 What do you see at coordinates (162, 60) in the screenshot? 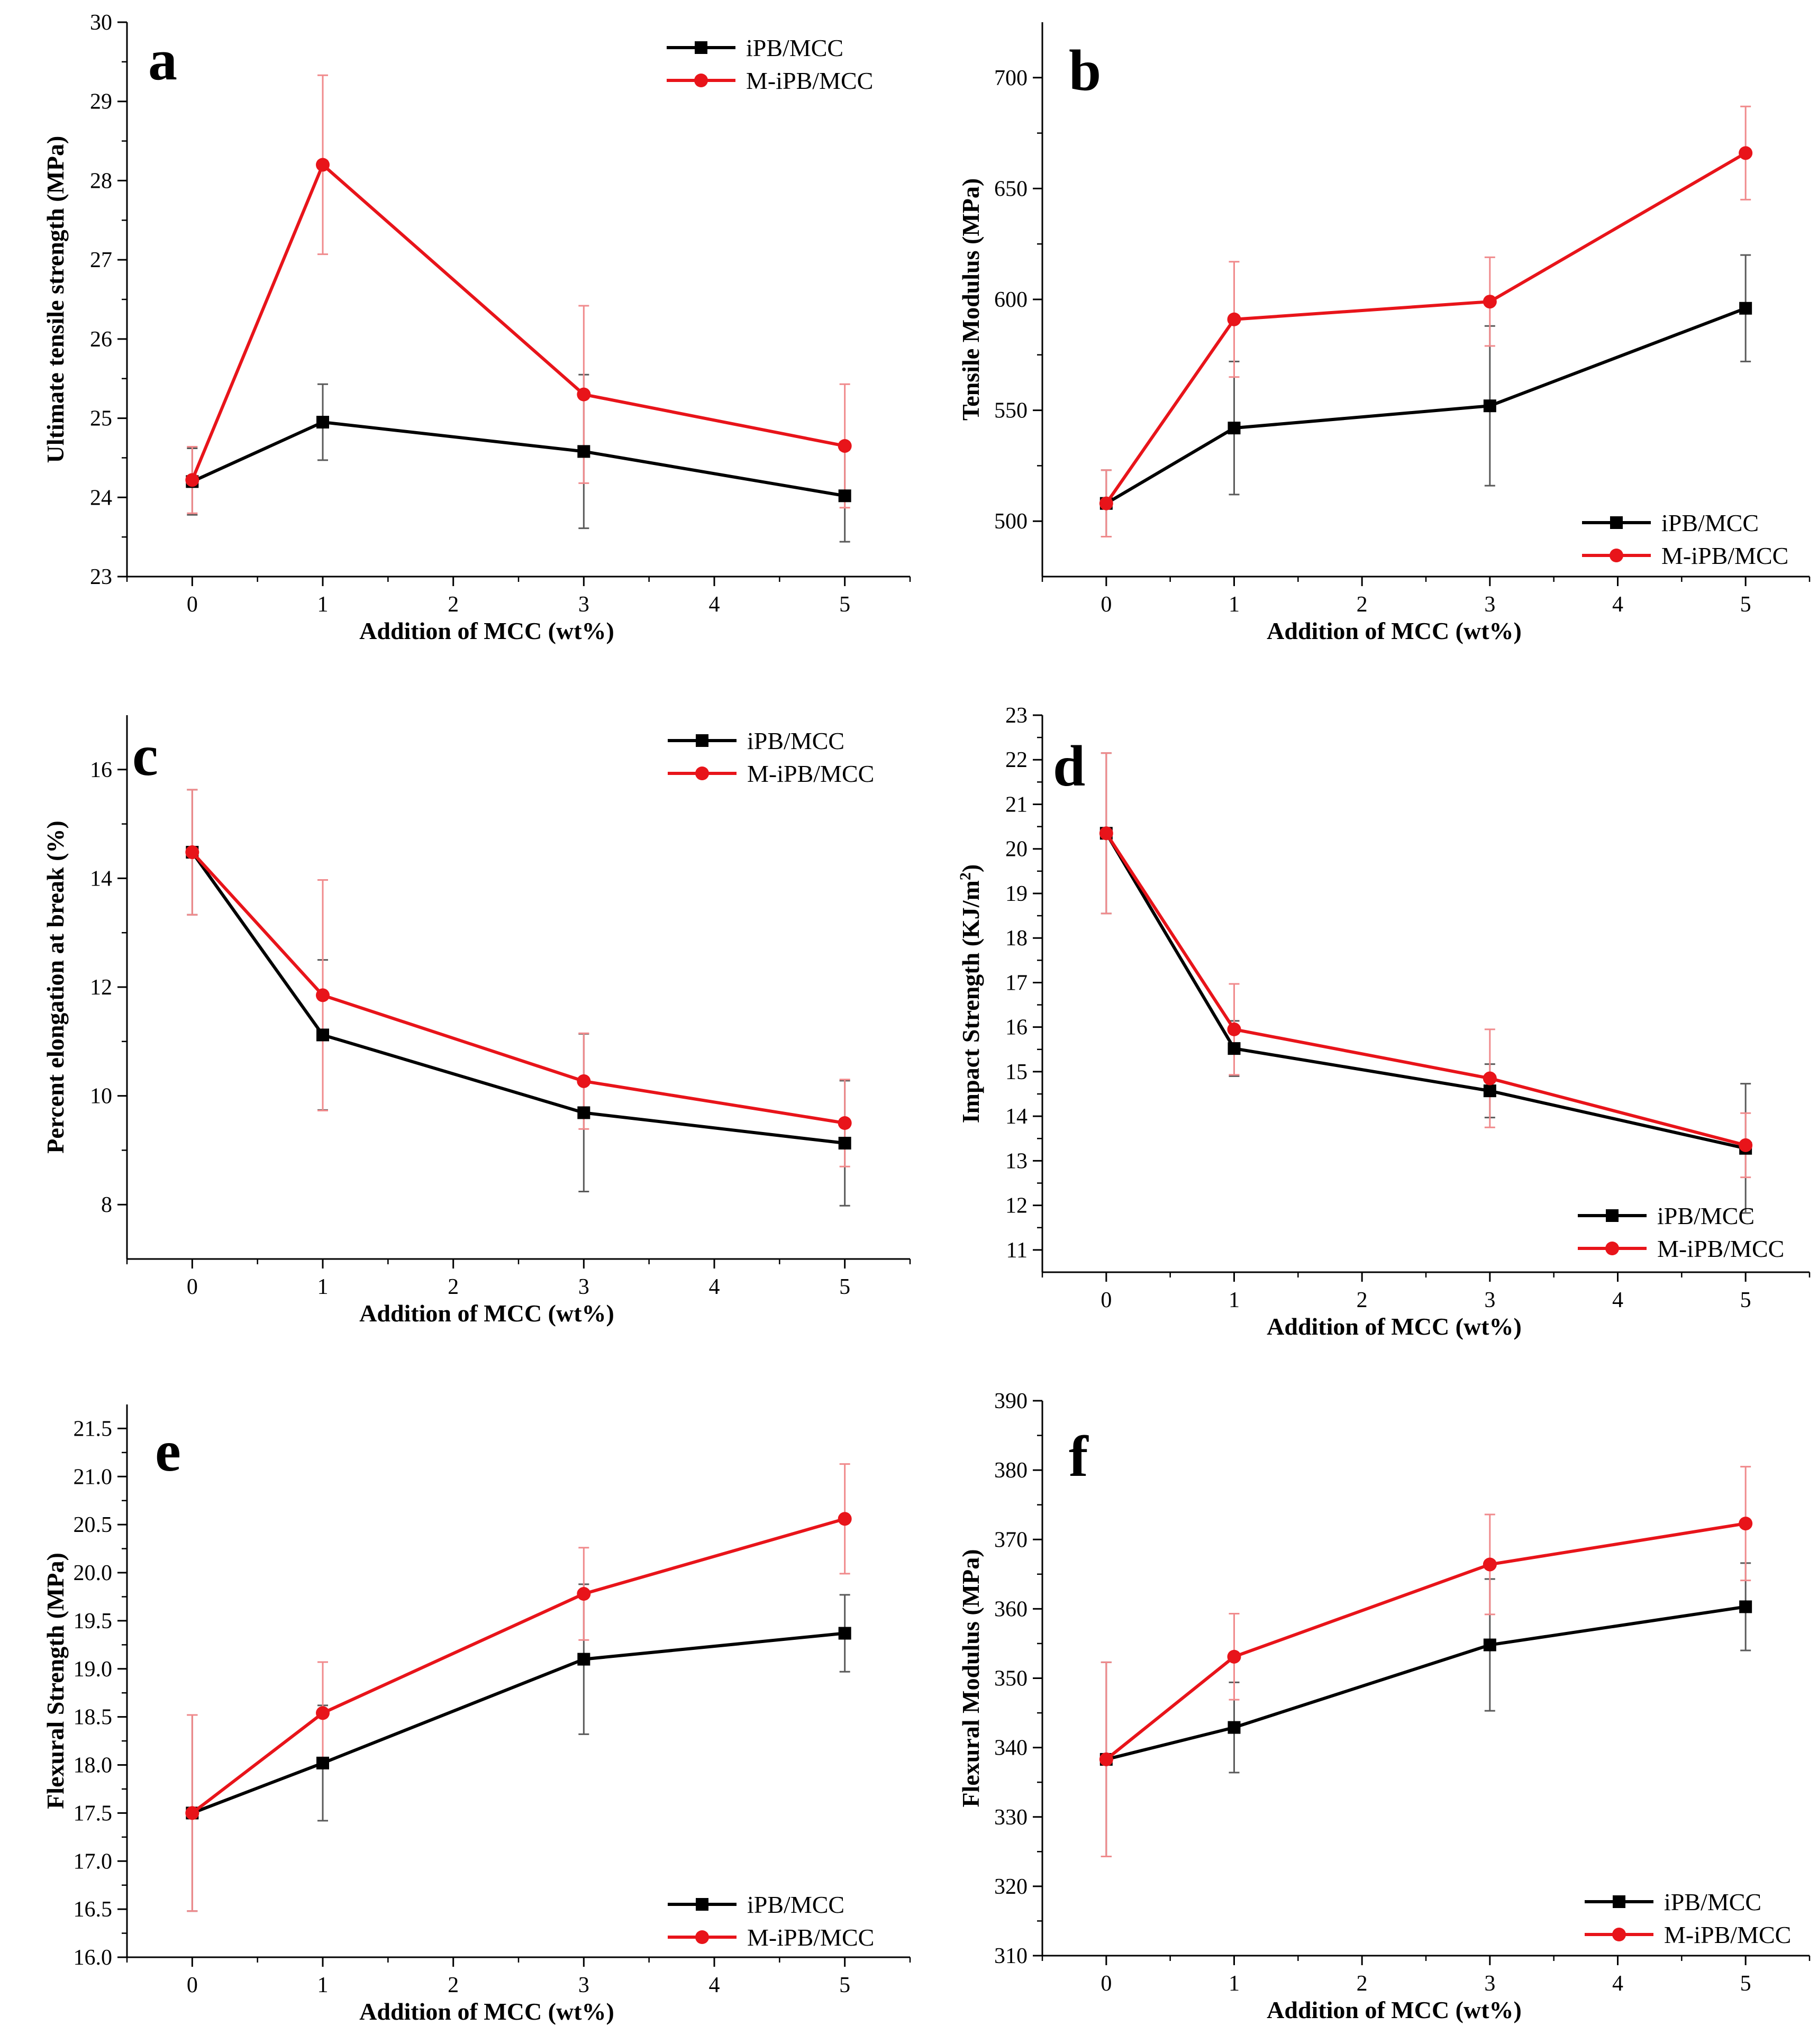
I see `panel-letter: a` at bounding box center [162, 60].